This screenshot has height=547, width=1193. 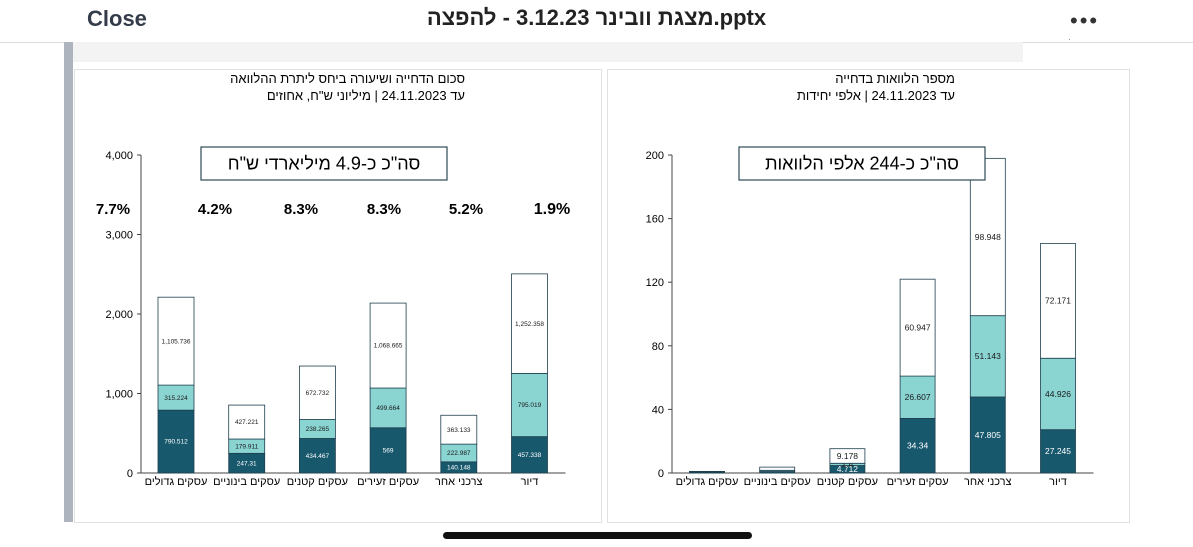 I want to click on rate-label: 5.2%, so click(x=466, y=209).